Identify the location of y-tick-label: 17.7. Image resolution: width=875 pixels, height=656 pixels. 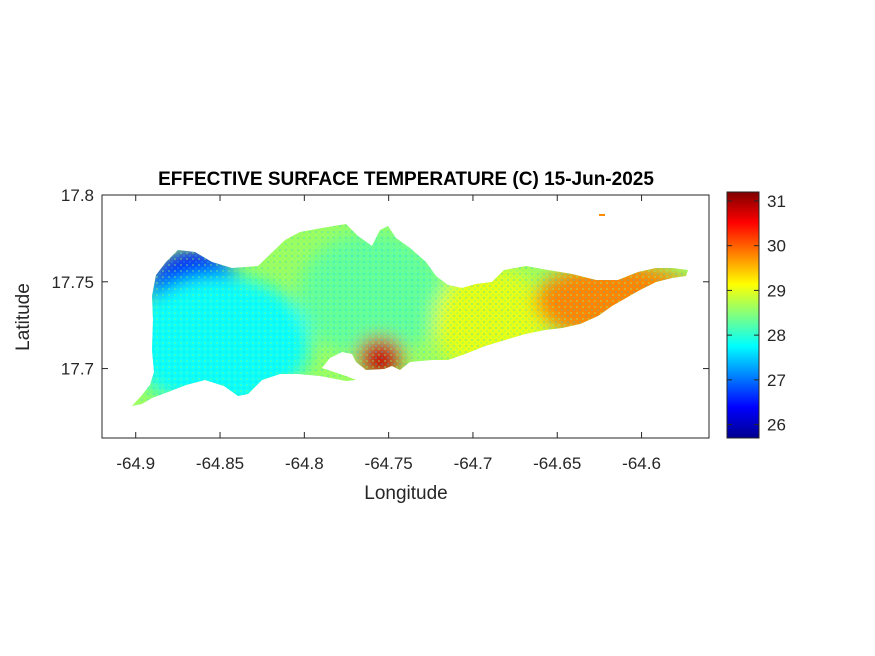
(77, 369).